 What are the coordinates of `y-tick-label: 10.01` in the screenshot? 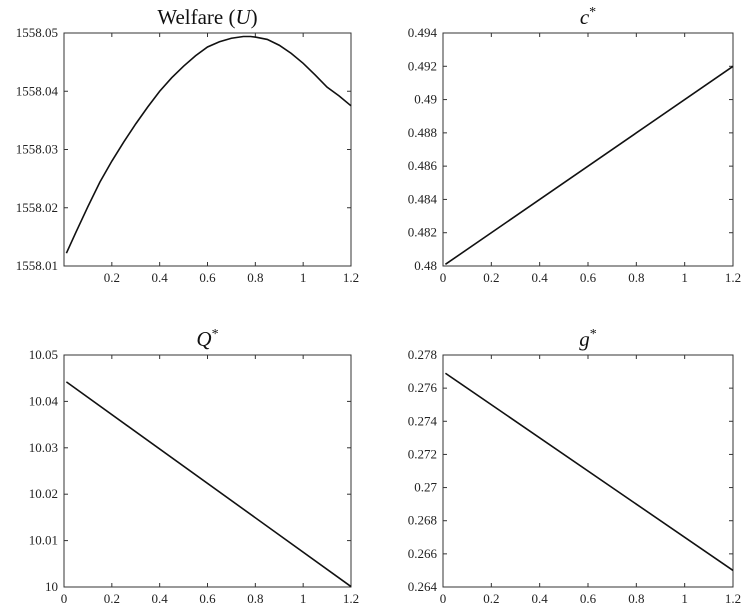 It's located at (43, 540).